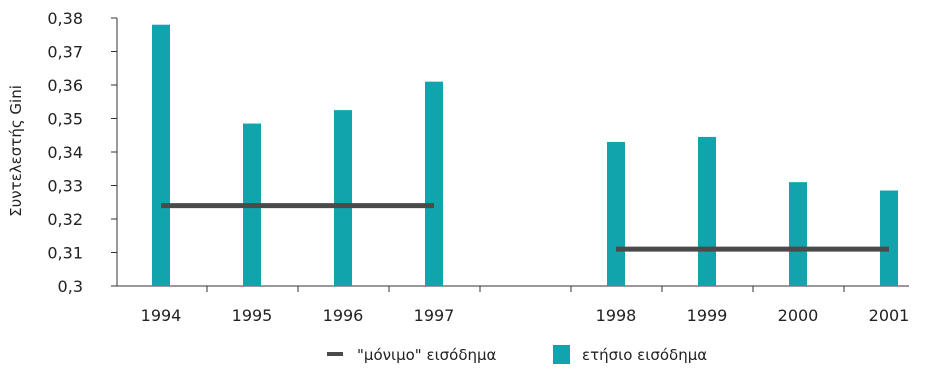 The width and height of the screenshot is (927, 378). What do you see at coordinates (616, 213) in the screenshot?
I see `bar-1998` at bounding box center [616, 213].